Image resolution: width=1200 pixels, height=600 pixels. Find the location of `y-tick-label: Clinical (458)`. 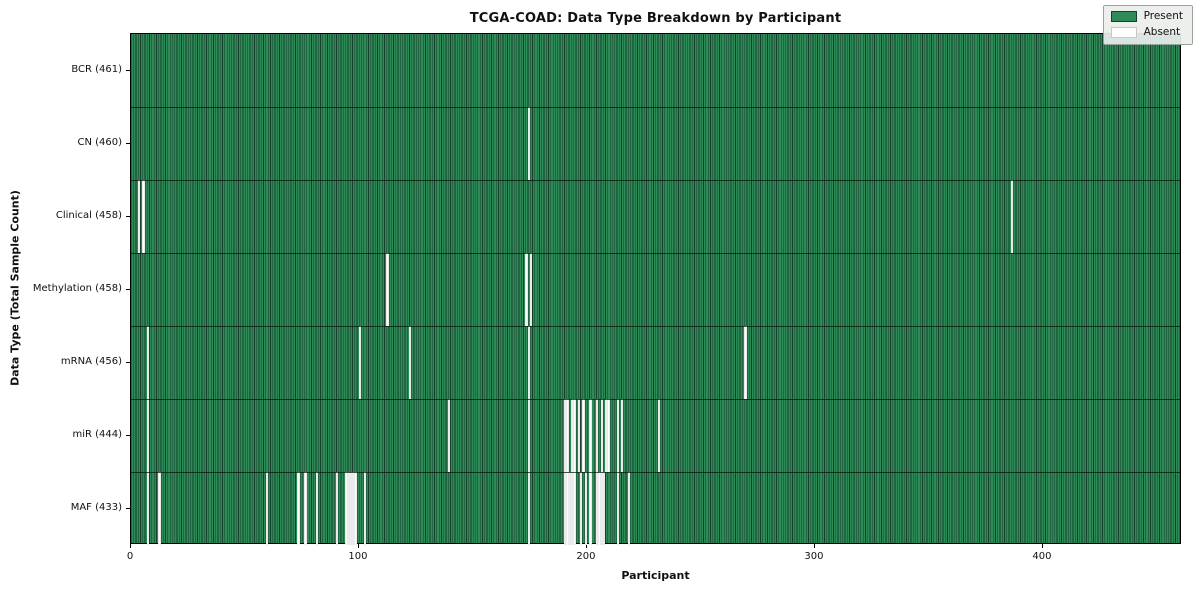

y-tick-label: Clinical (458) is located at coordinates (88, 215).